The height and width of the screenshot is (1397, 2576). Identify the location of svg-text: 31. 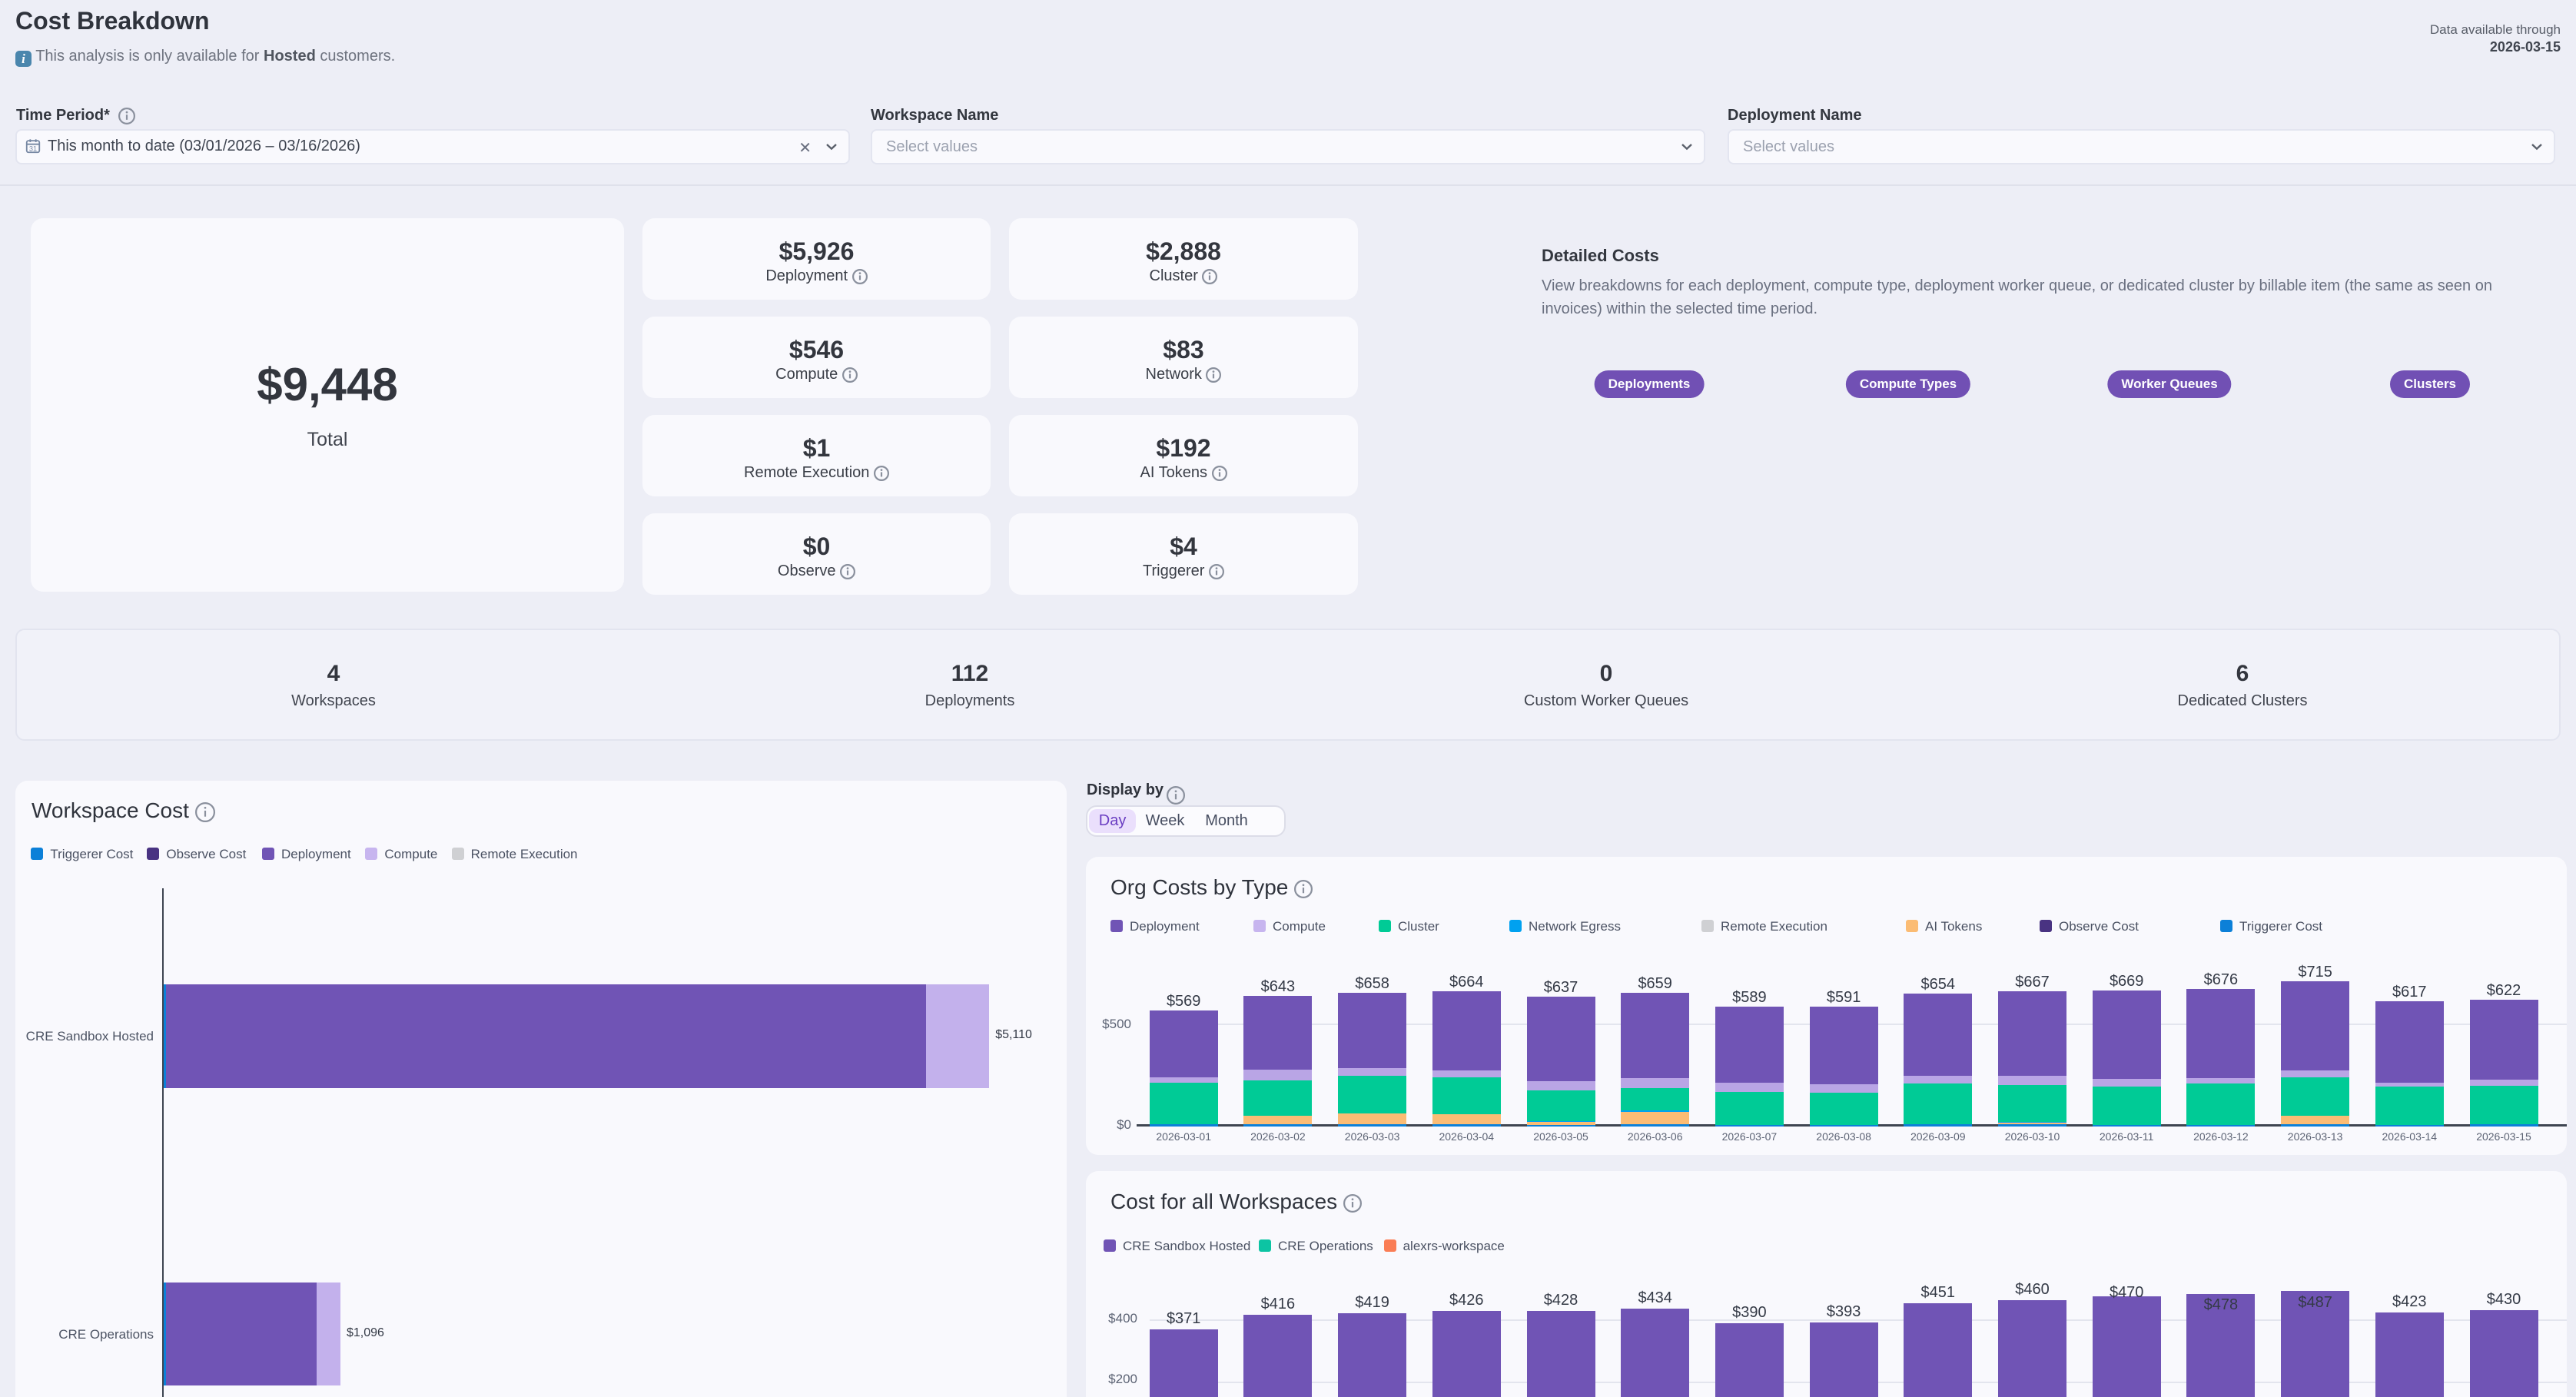
(33, 148).